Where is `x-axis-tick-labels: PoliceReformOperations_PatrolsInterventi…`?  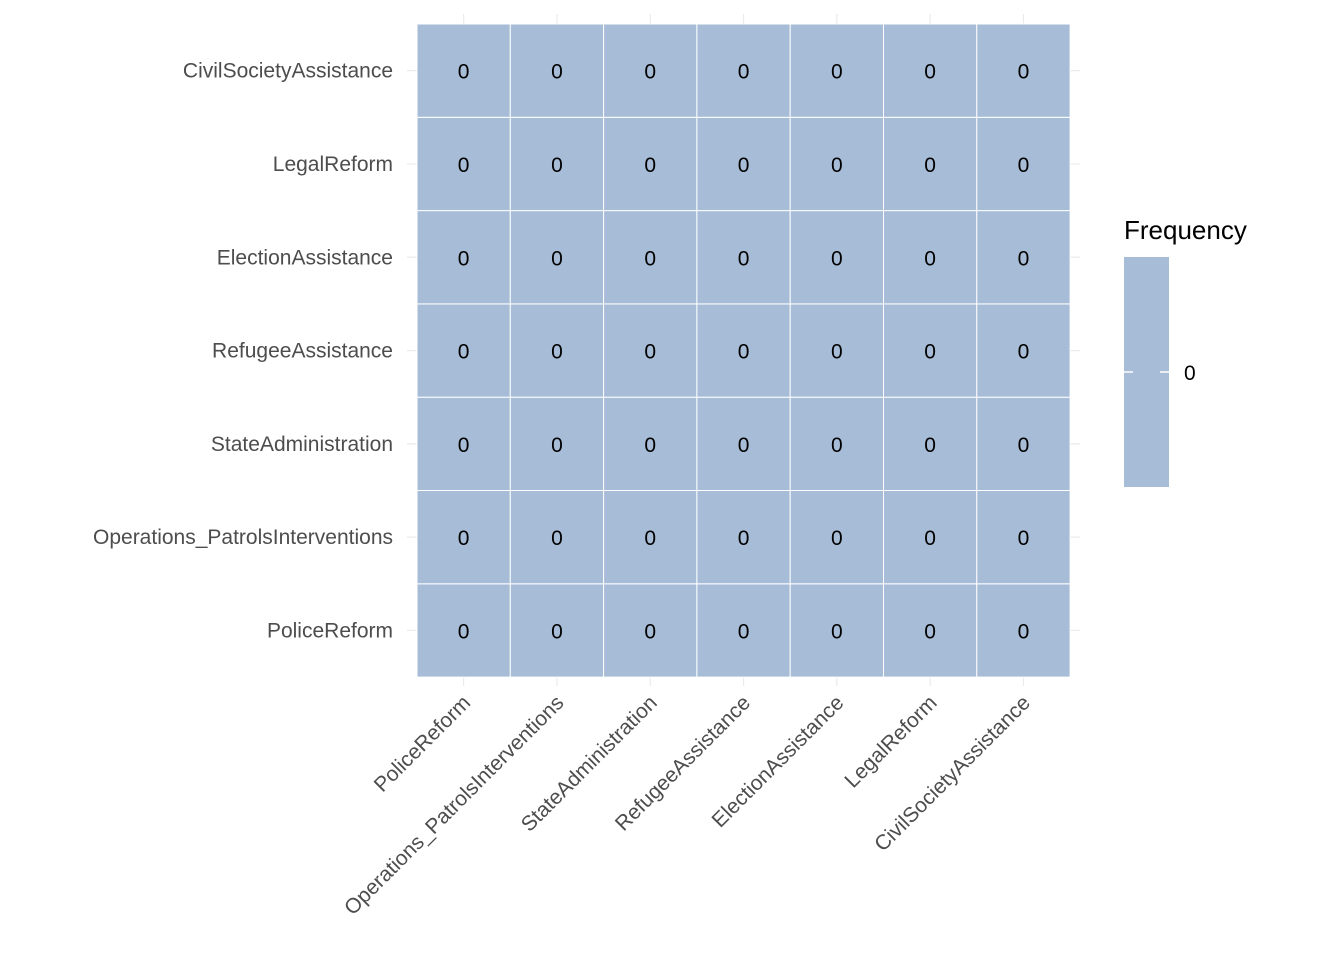
x-axis-tick-labels: PoliceReformOperations_PatrolsInterventi… is located at coordinates (687, 805).